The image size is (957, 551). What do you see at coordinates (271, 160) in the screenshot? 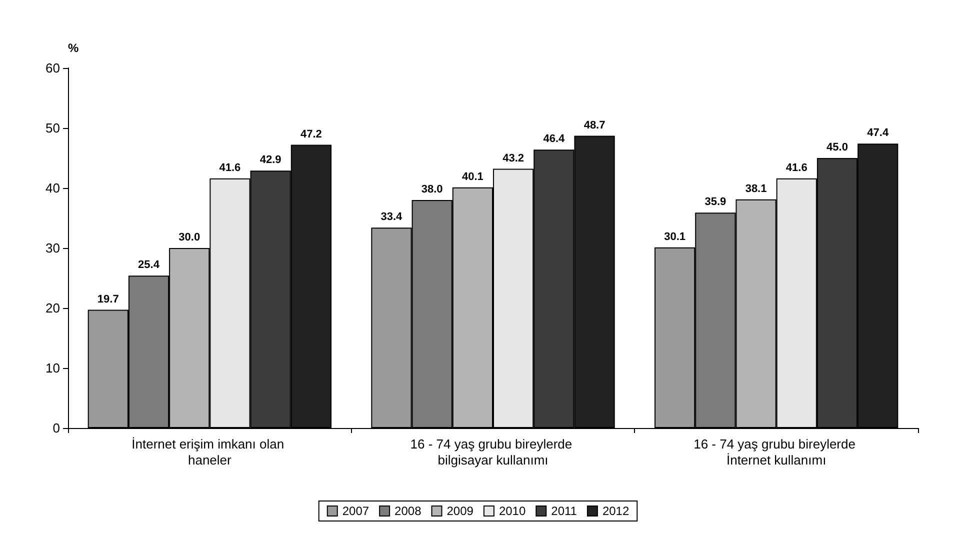
I see `data-label: 42.9` at bounding box center [271, 160].